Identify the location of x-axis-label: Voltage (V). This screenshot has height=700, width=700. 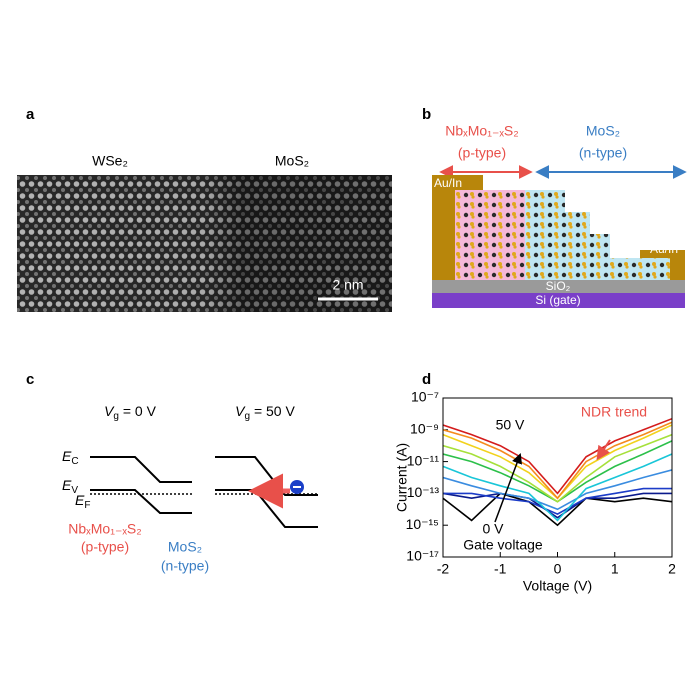
(557, 586).